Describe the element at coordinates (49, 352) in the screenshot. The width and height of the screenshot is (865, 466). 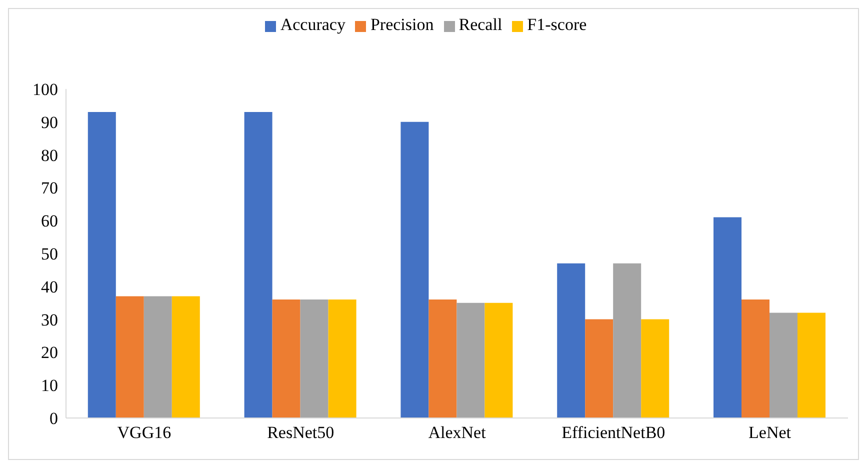
I see `y-tick-label: 20` at that location.